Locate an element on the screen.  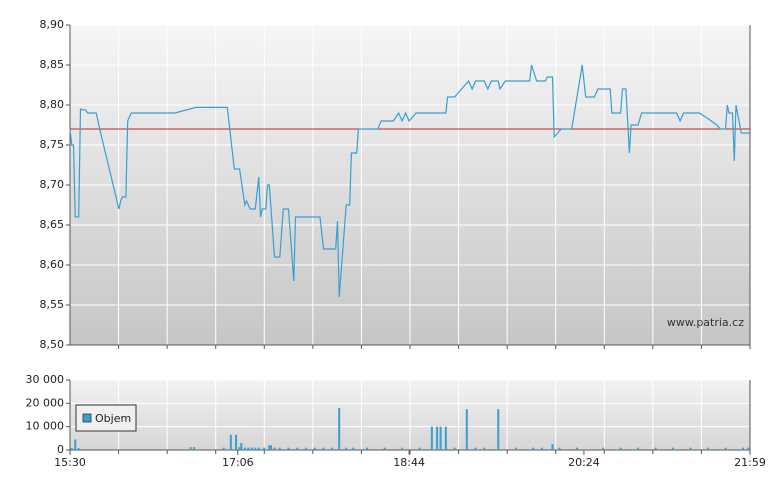
y-tick-label: 8,50 is located at coordinates (52, 344).